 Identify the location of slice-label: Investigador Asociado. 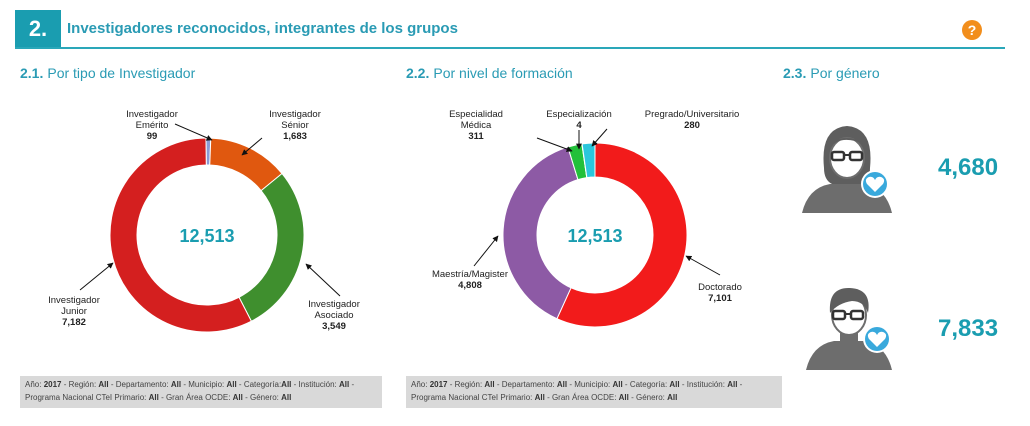
(334, 310).